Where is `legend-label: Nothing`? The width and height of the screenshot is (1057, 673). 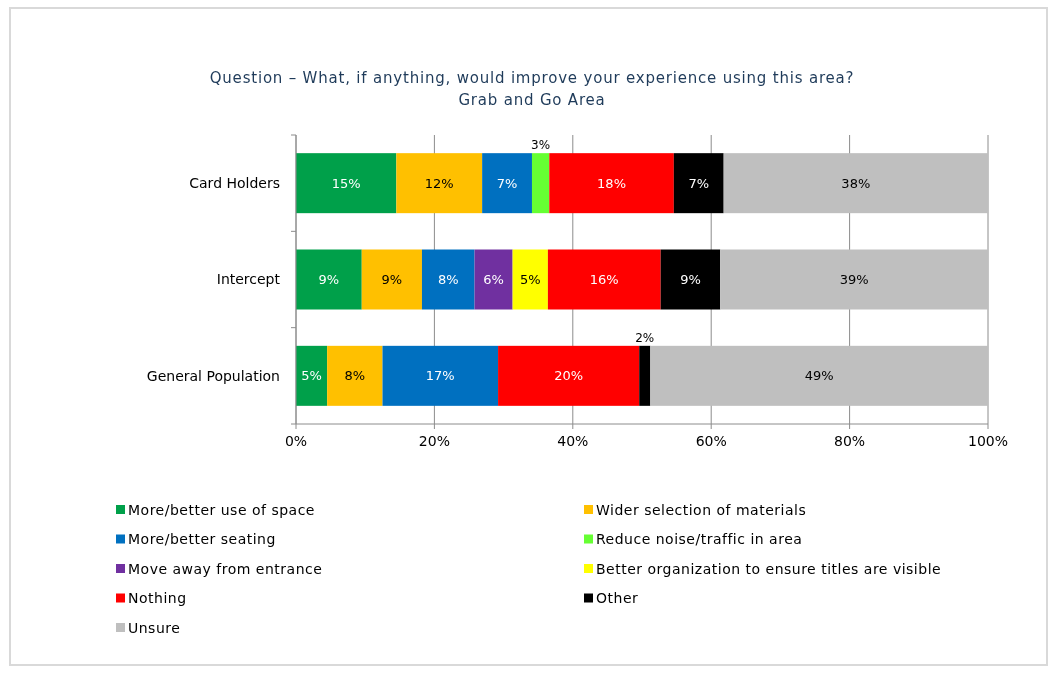 legend-label: Nothing is located at coordinates (157, 598).